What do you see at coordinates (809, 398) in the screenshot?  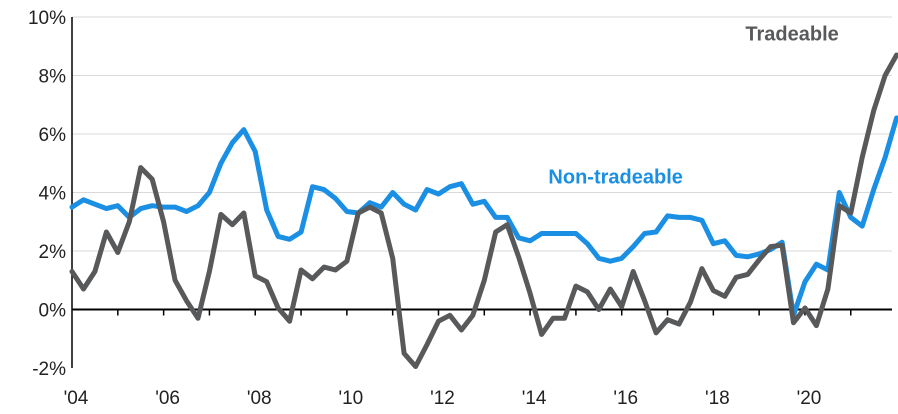 I see `x-tick-label: '20` at bounding box center [809, 398].